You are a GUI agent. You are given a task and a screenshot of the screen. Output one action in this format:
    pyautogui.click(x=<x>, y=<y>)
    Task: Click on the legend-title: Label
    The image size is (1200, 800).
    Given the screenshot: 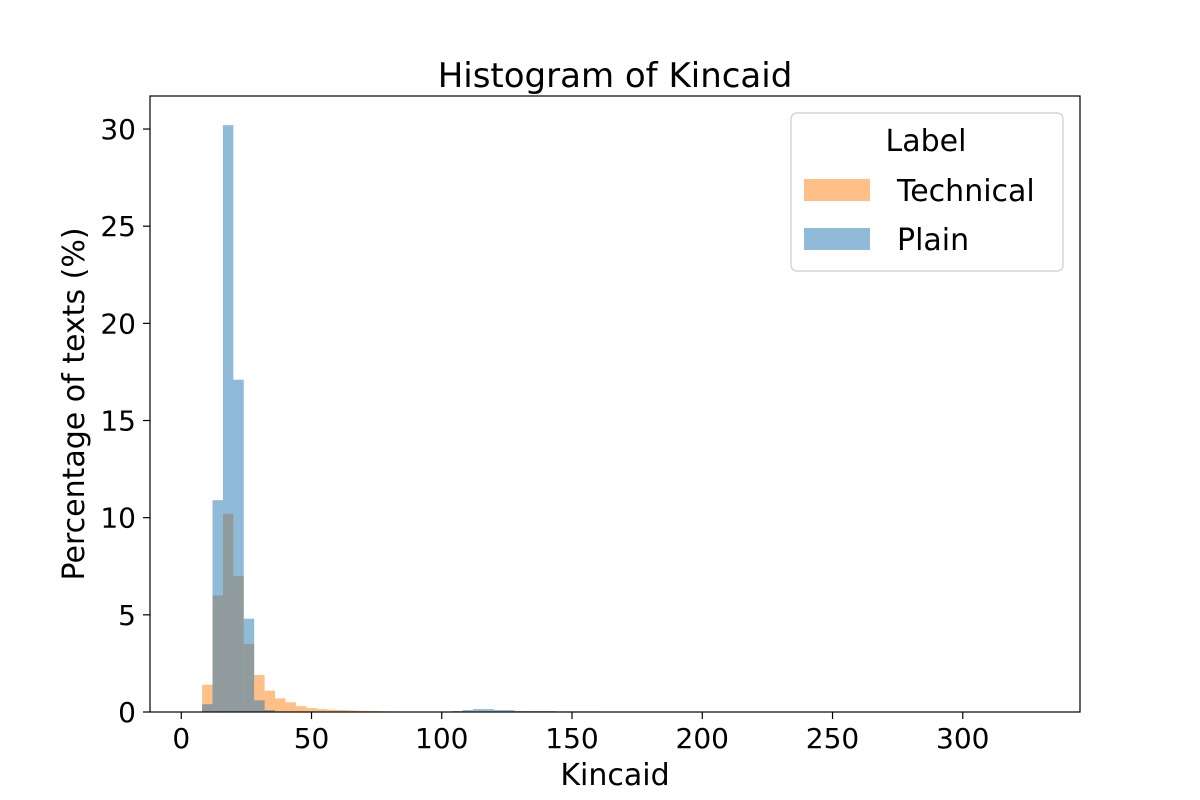 What is the action you would take?
    pyautogui.click(x=926, y=141)
    